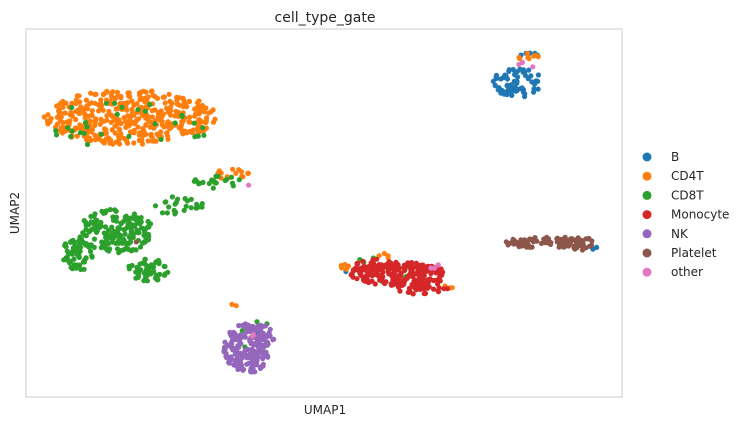  I want to click on legend-label: Monocyte, so click(700, 215).